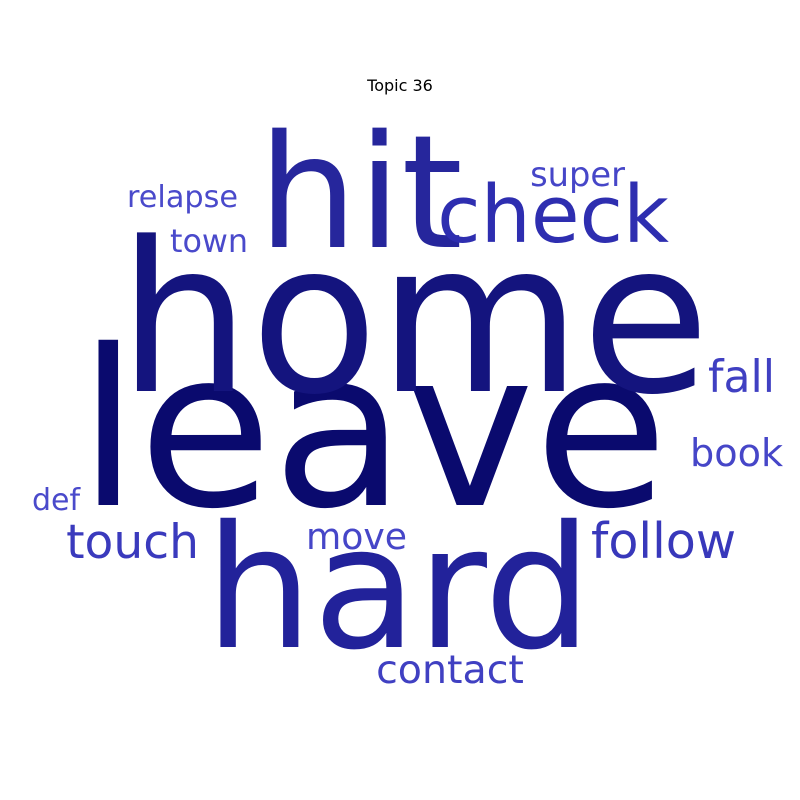 The height and width of the screenshot is (800, 800). I want to click on chart-title: Topic 36, so click(400, 85).